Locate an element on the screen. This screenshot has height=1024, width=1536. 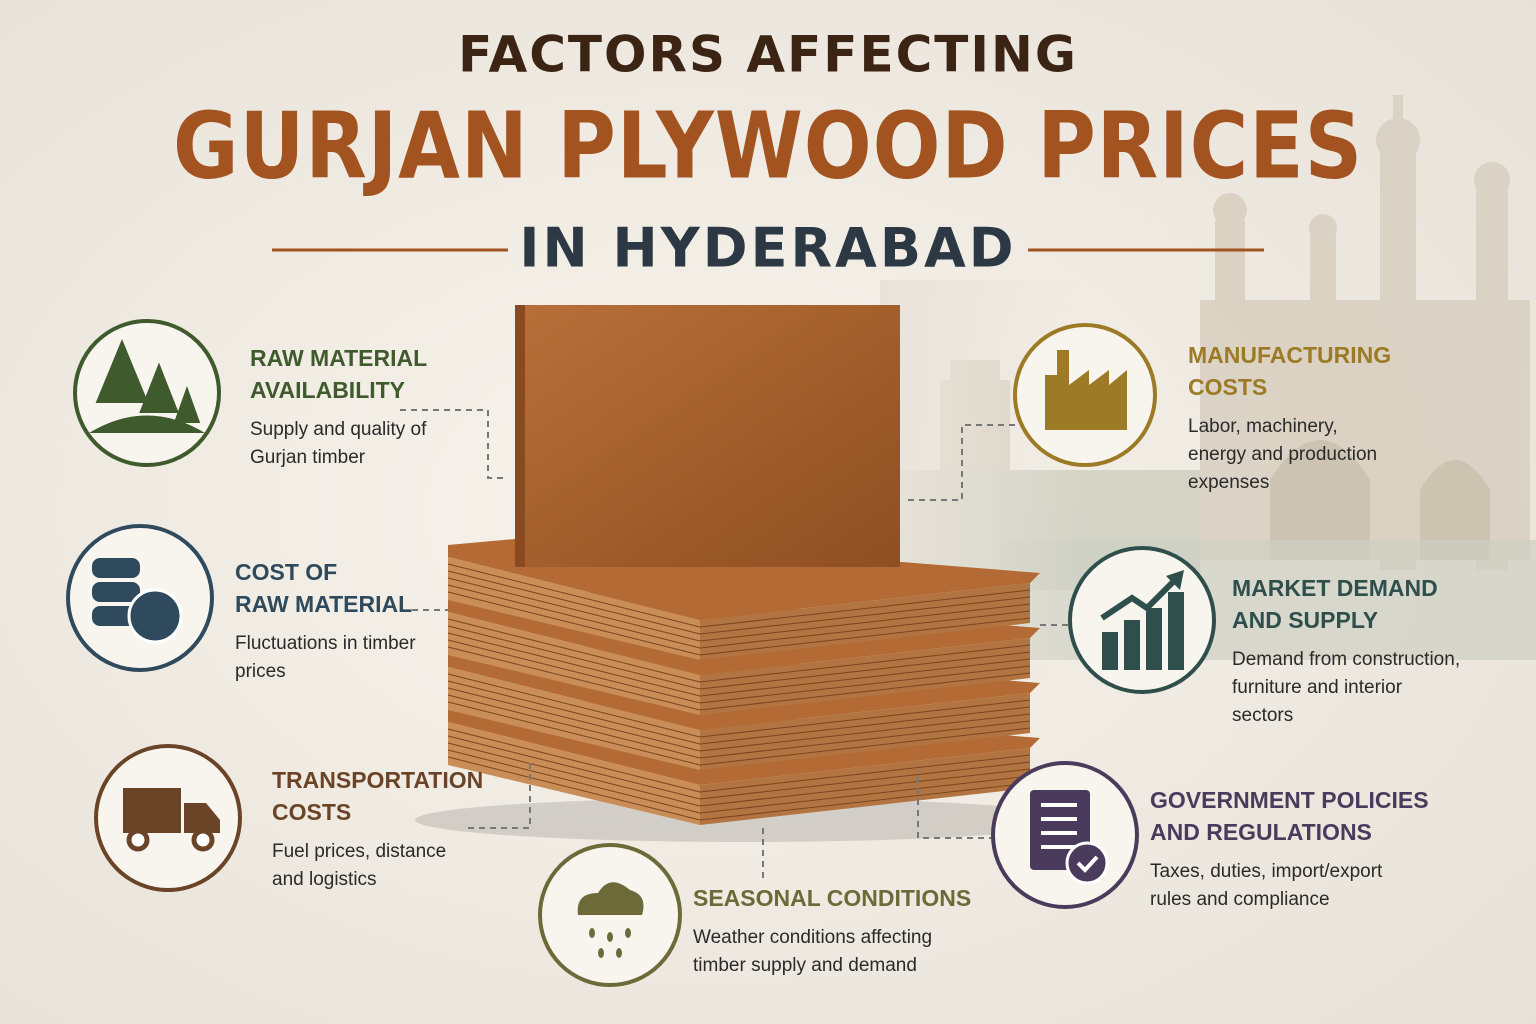
factor-description: Labor, machinery, is located at coordinates (1263, 426).